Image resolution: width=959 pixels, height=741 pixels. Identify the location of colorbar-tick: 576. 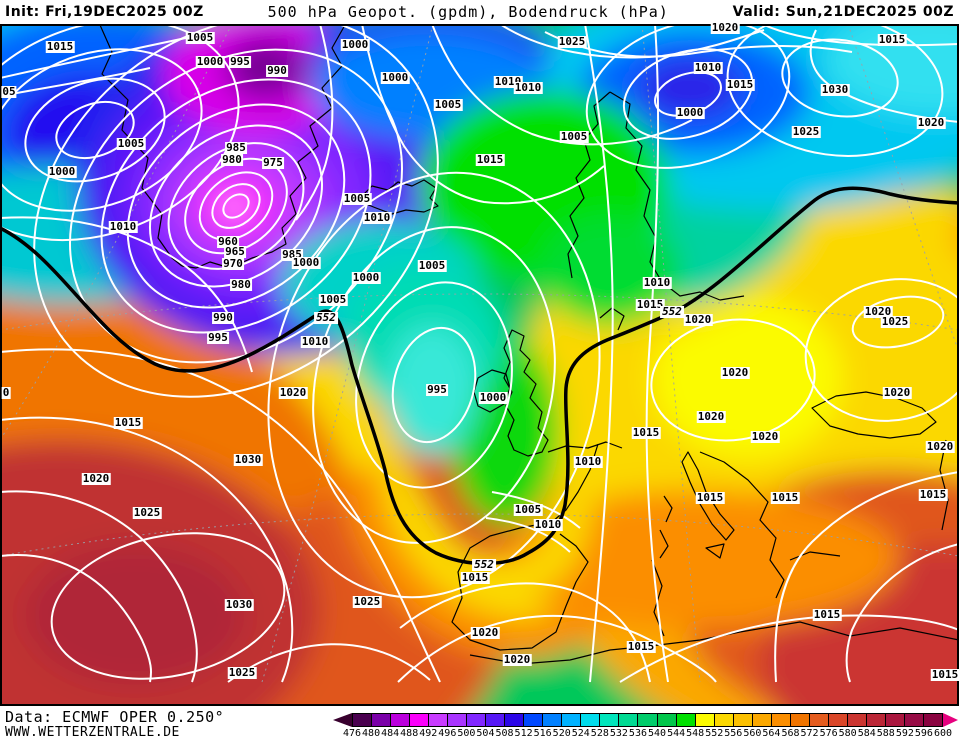
(828, 733).